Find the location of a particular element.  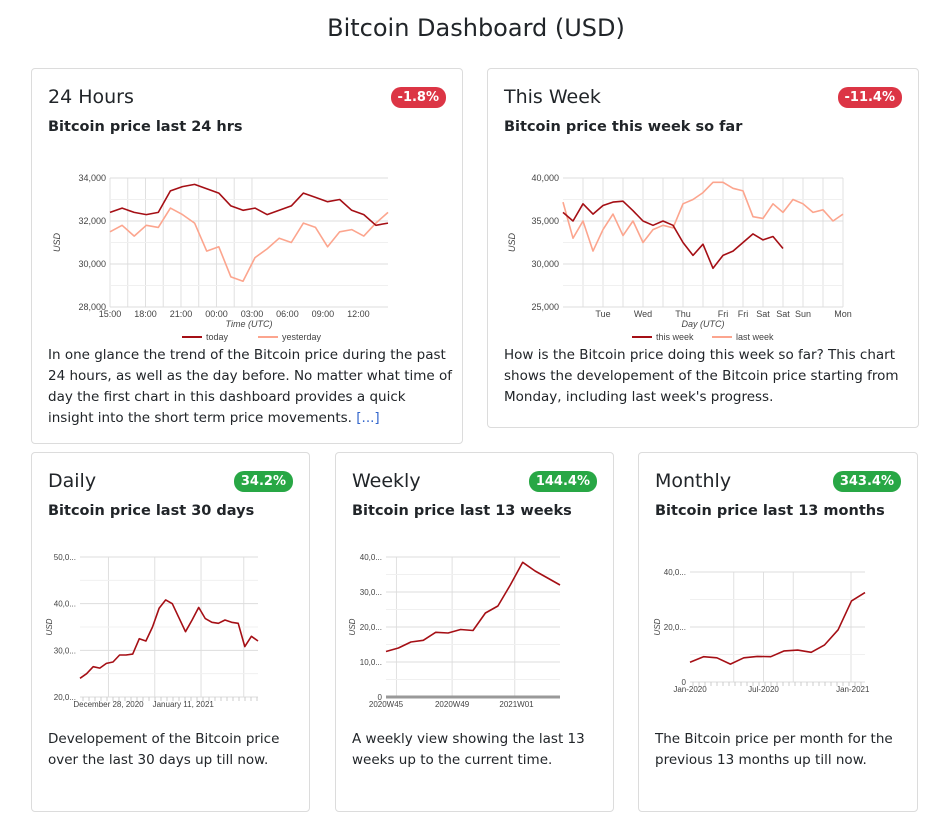

x-tick-label: 06:00 is located at coordinates (287, 314).